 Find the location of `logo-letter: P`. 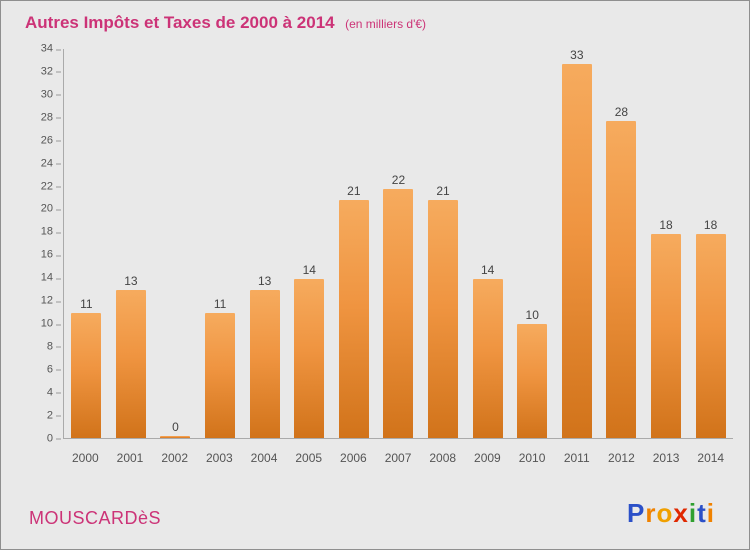

logo-letter: P is located at coordinates (636, 513).